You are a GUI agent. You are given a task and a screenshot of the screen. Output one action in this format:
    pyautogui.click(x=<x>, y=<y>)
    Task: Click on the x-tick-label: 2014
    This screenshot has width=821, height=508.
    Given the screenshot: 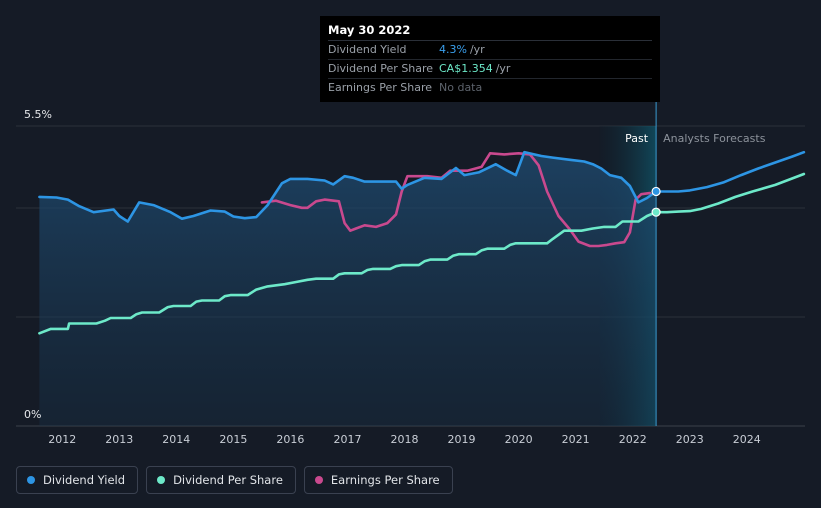 What is the action you would take?
    pyautogui.click(x=176, y=439)
    